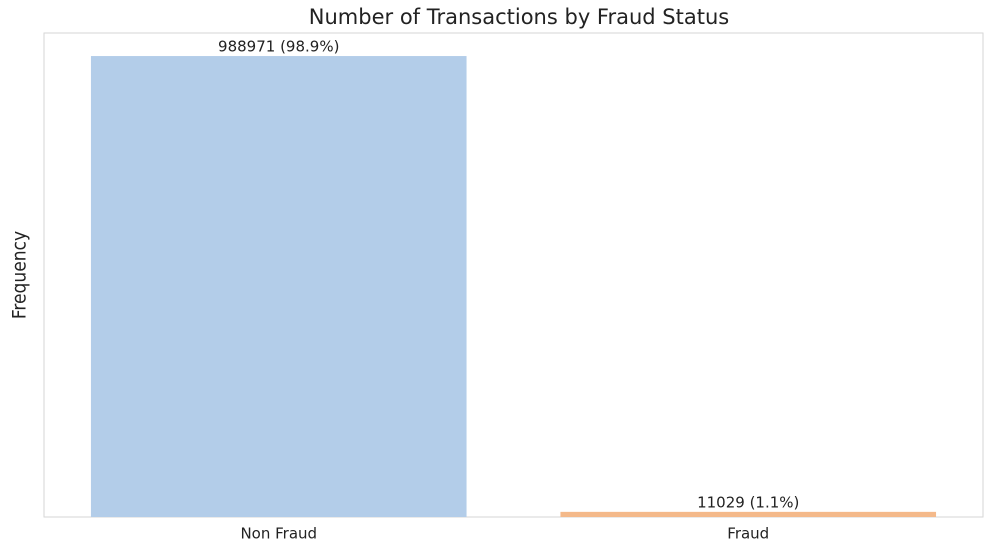 This screenshot has width=984, height=547. Describe the element at coordinates (20, 275) in the screenshot. I see `y-axis-label: Frequency` at that location.